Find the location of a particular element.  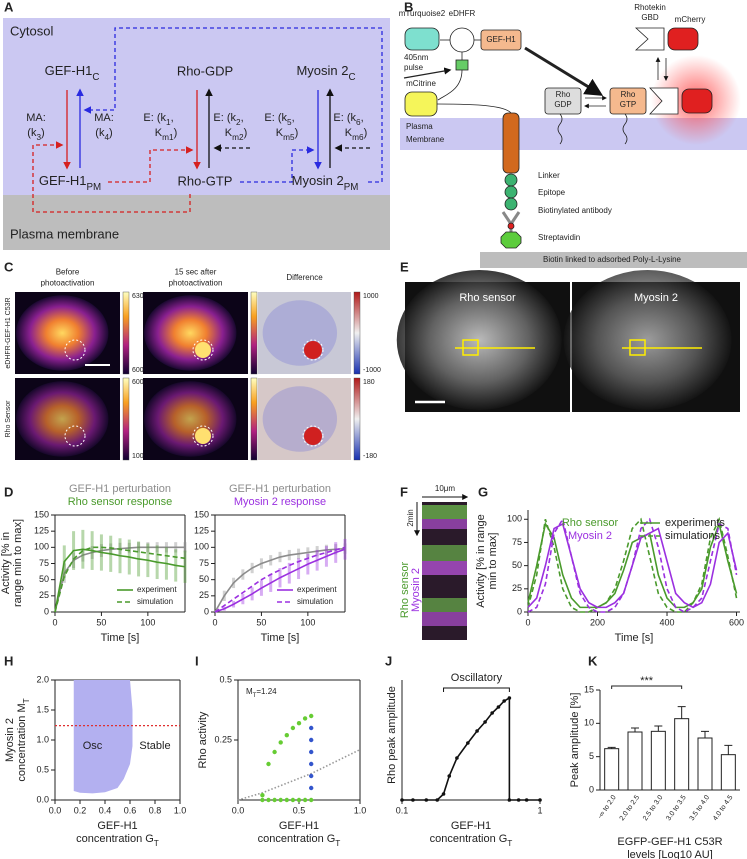

x-tick-label: 2.5 to 3.0 is located at coordinates (653, 808).